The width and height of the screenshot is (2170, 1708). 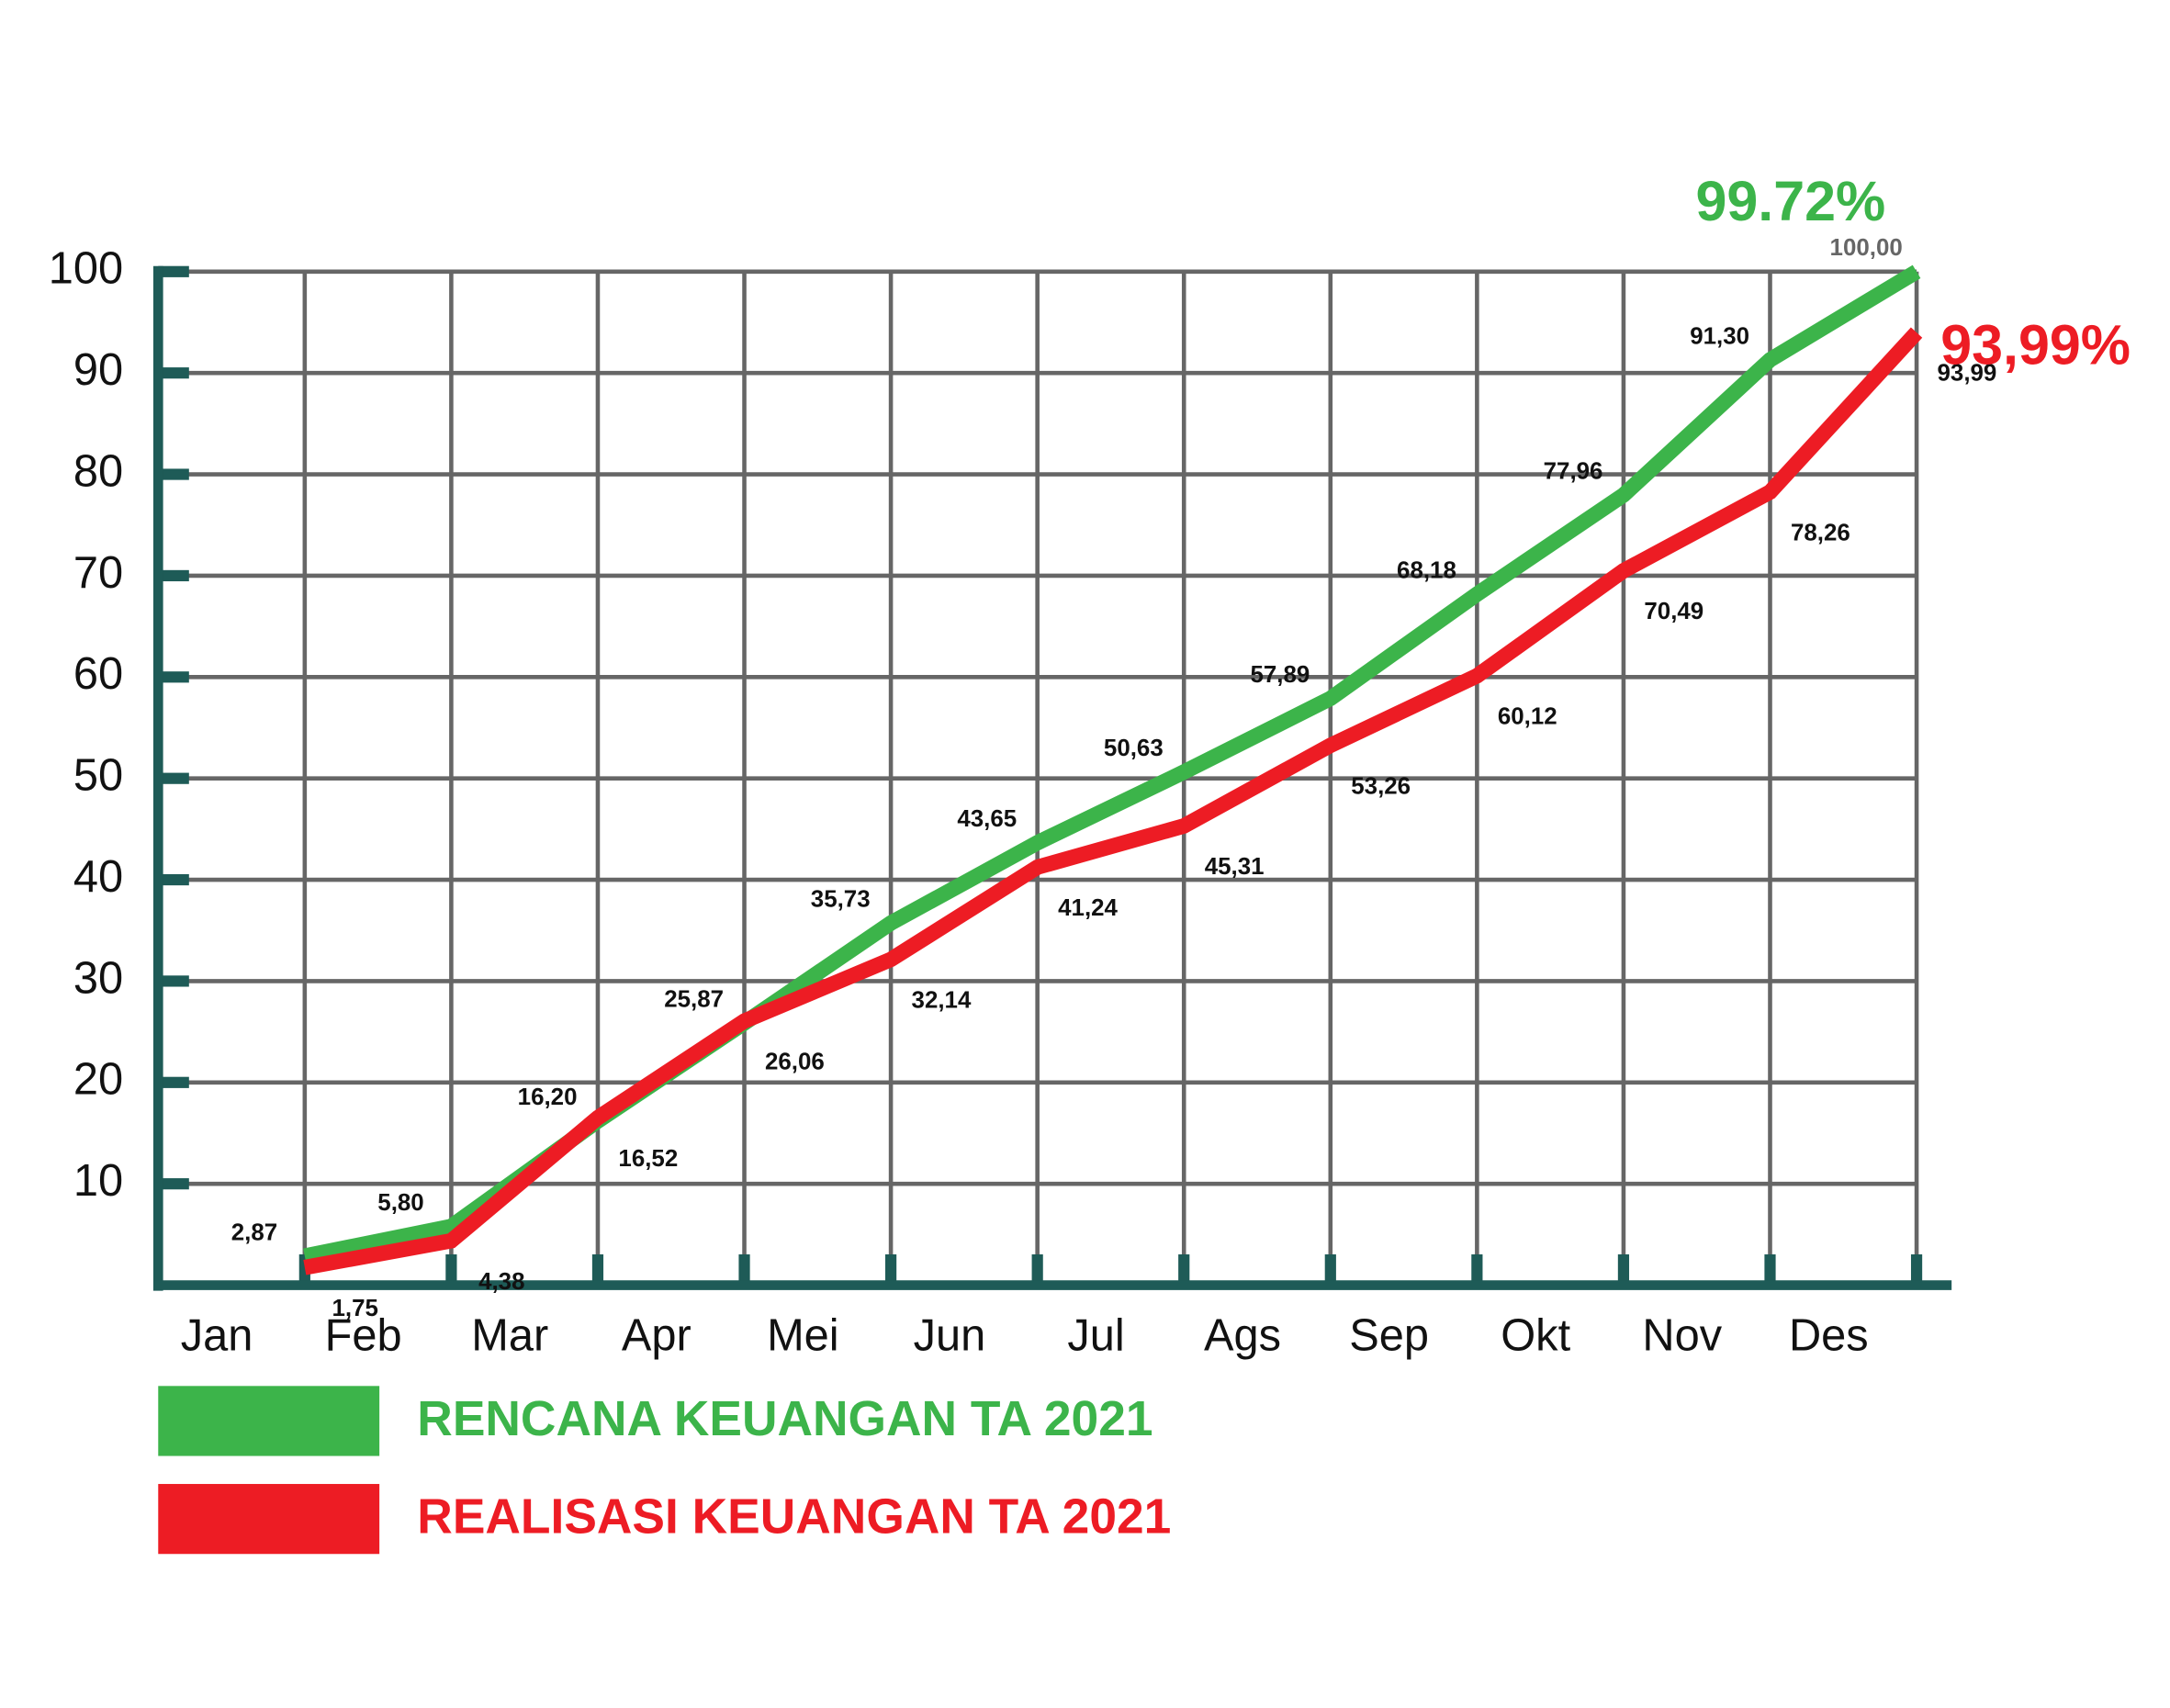 What do you see at coordinates (1134, 749) in the screenshot?
I see `data-label: 50,63` at bounding box center [1134, 749].